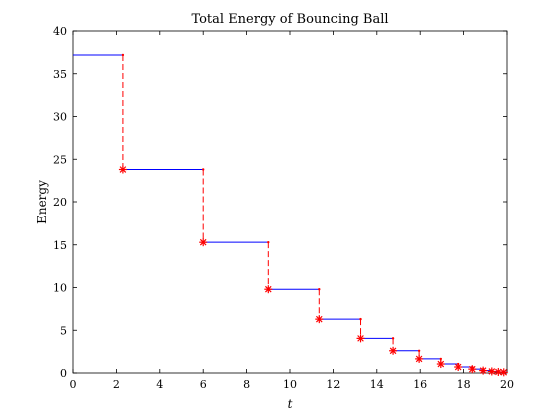 The image size is (560, 420). What do you see at coordinates (60, 159) in the screenshot?
I see `y-tick-label: 25` at bounding box center [60, 159].